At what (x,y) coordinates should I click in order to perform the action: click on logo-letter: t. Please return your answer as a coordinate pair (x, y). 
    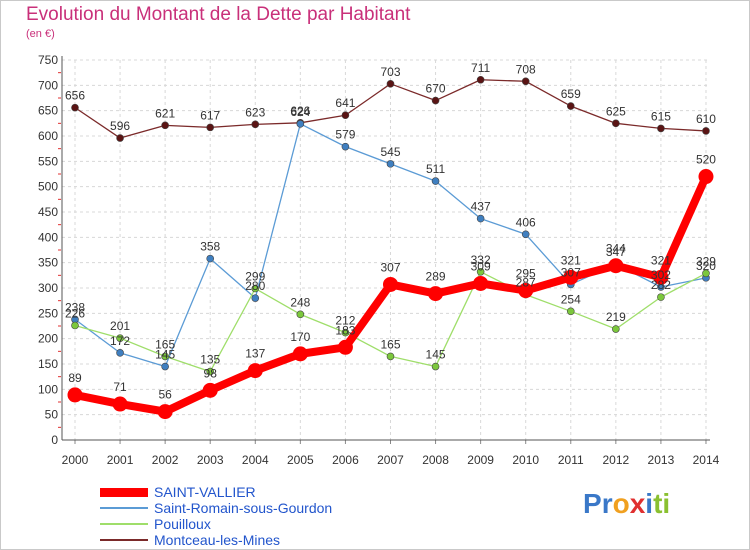
    Looking at the image, I should click on (658, 503).